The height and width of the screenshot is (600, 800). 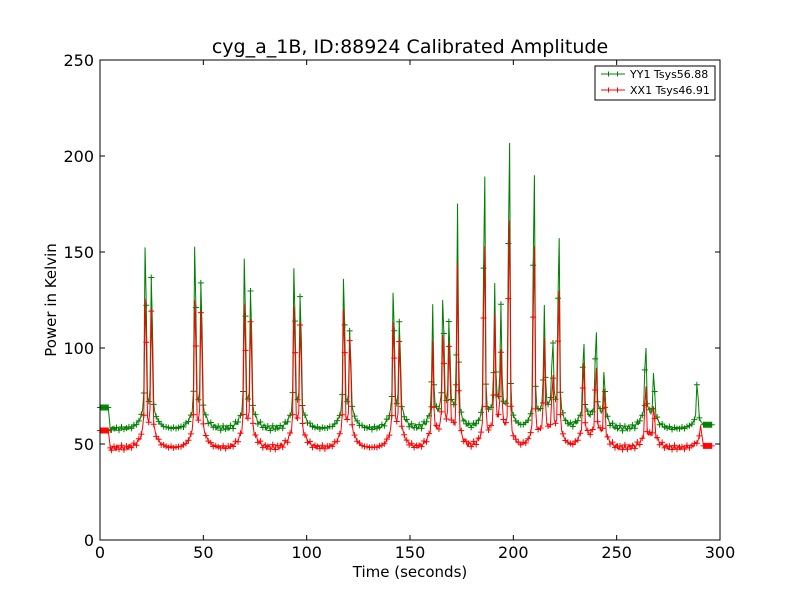 What do you see at coordinates (78, 60) in the screenshot?
I see `y-tick-label: 250` at bounding box center [78, 60].